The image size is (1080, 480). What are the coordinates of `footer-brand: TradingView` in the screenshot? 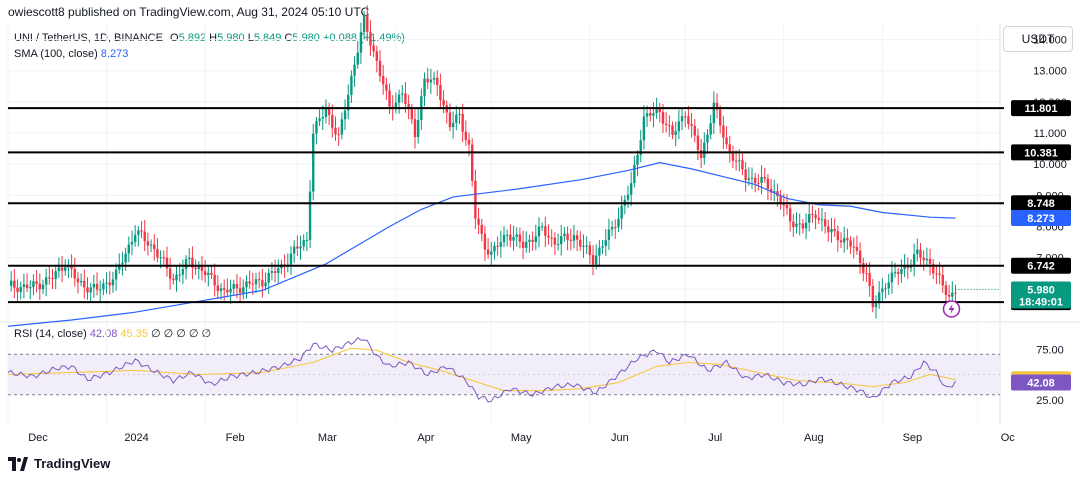 It's located at (59, 463).